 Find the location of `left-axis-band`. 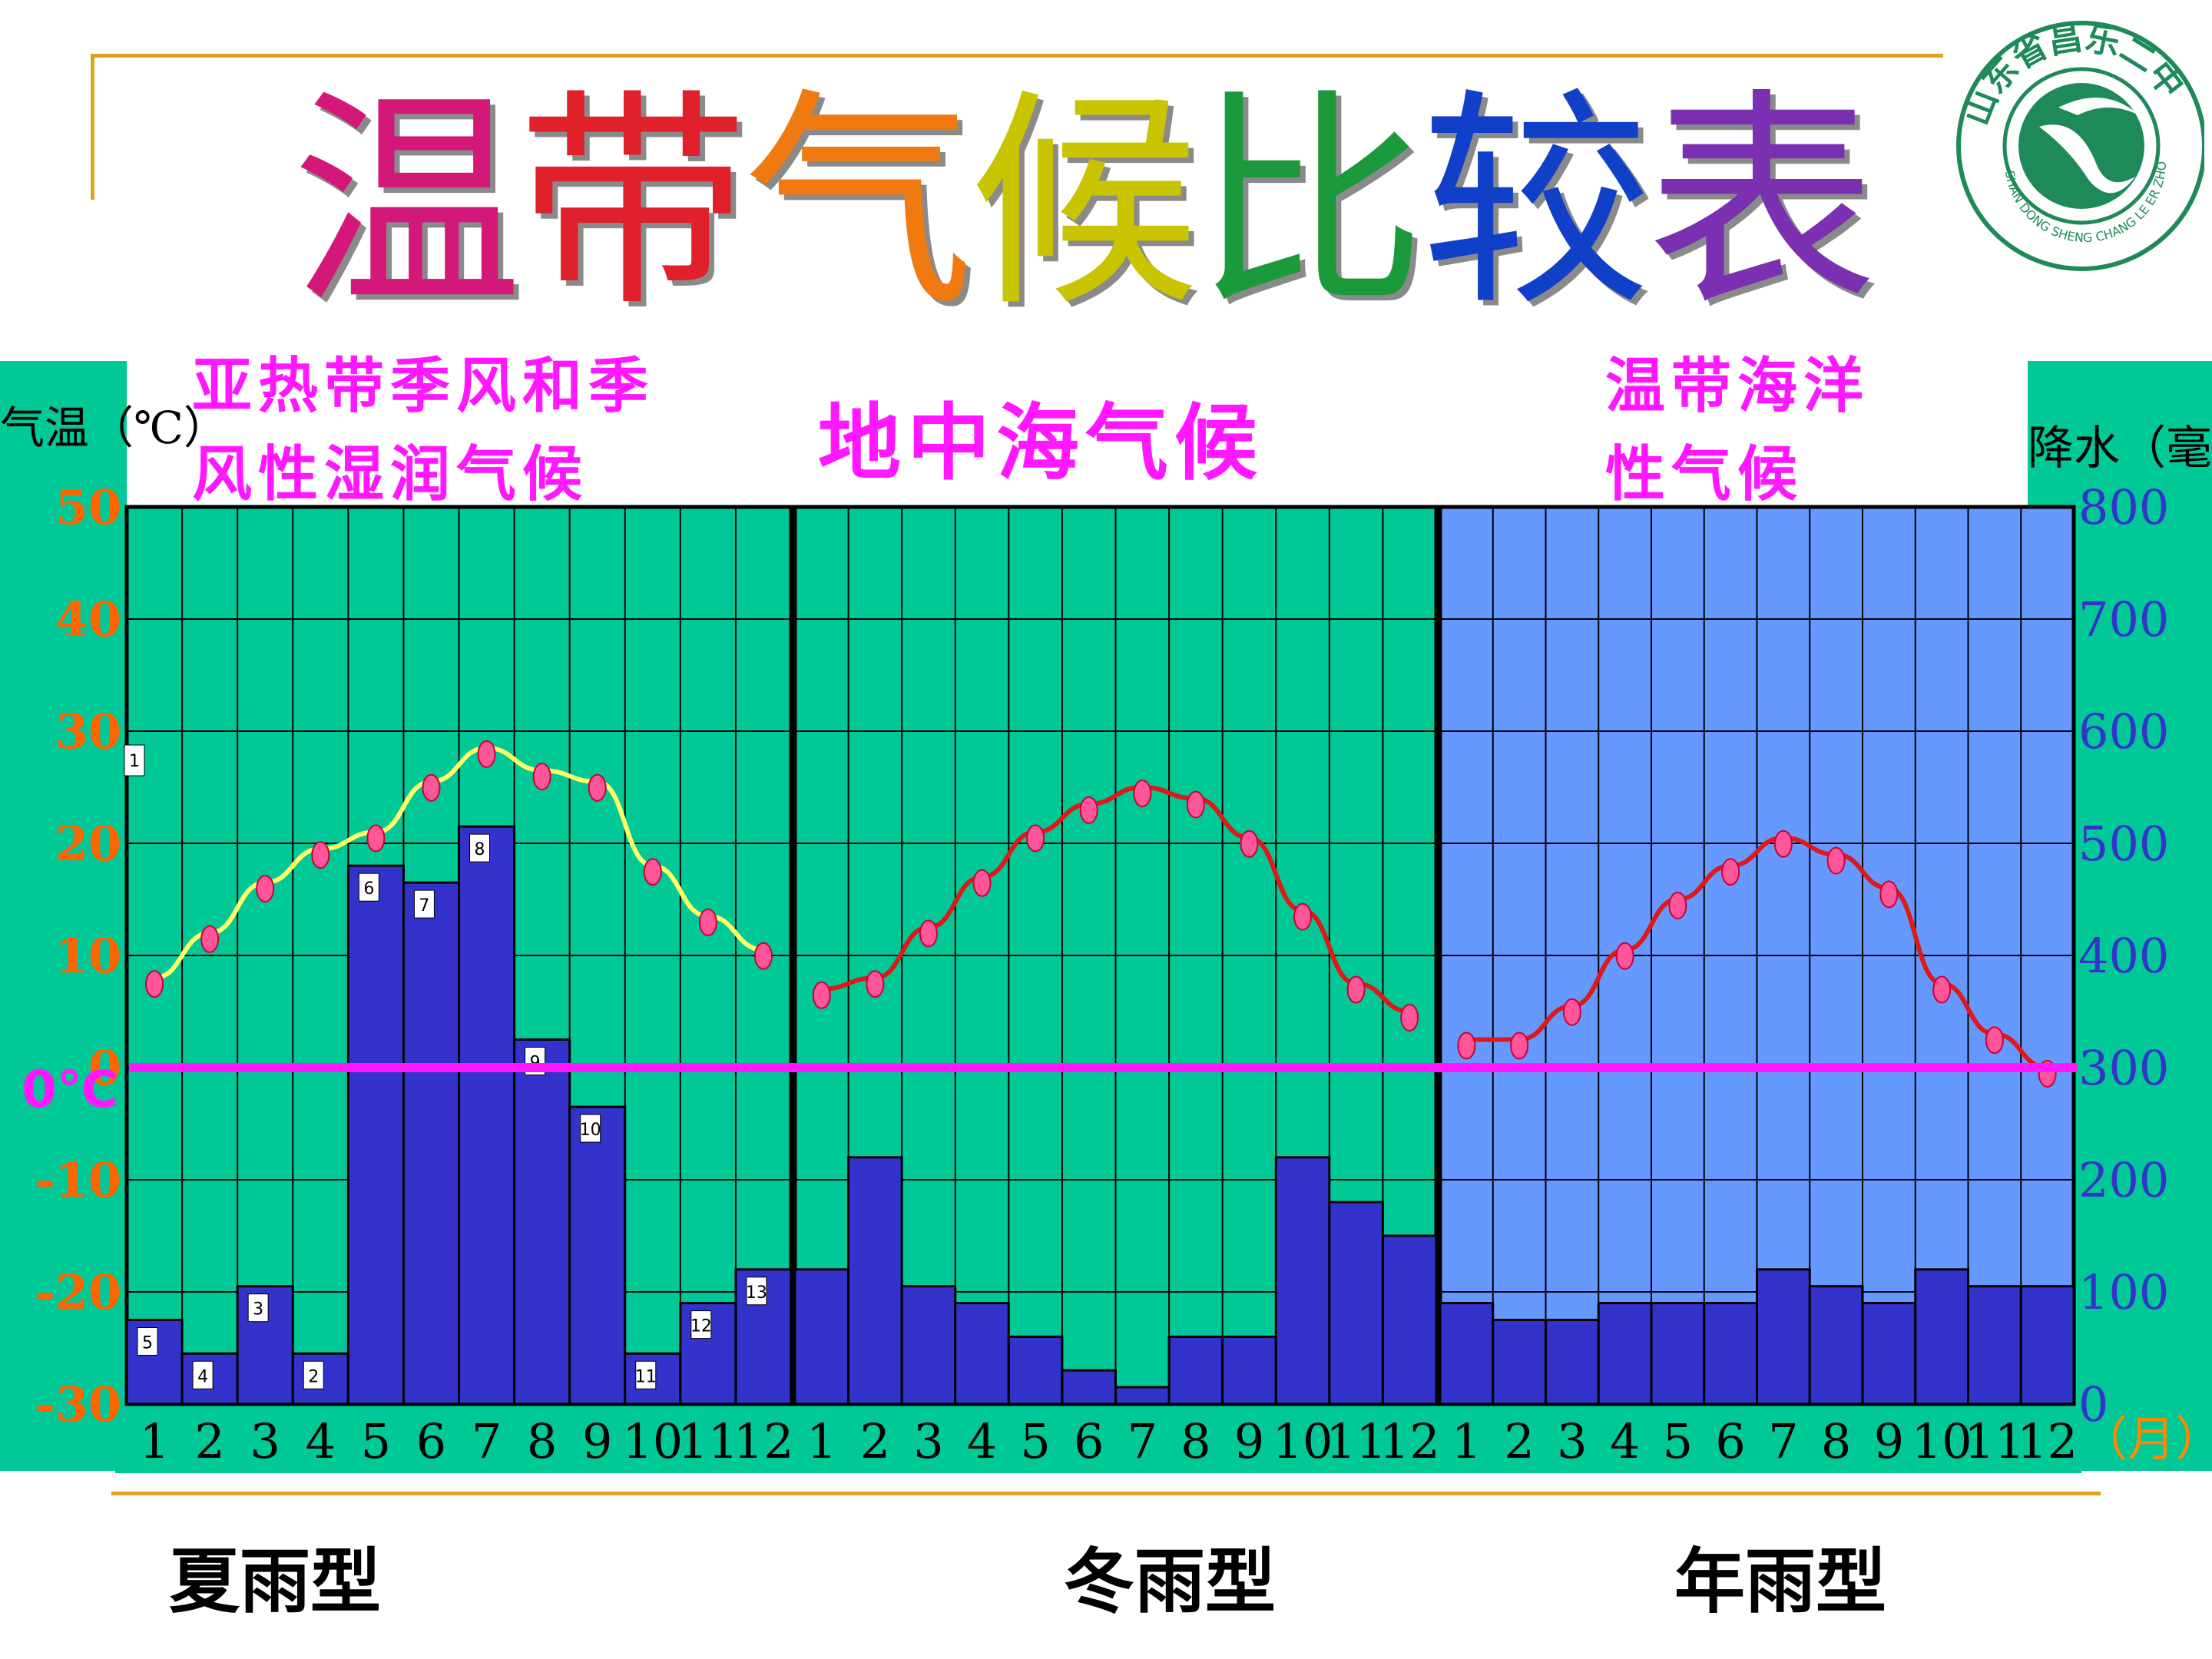

left-axis-band is located at coordinates (64, 916).